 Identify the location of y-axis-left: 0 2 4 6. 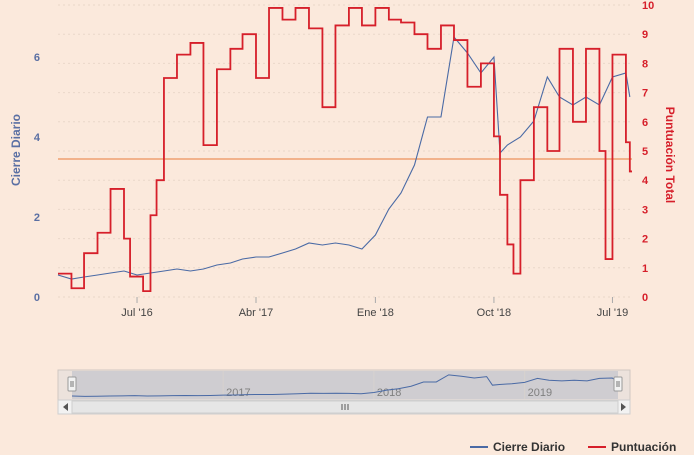
(37, 178).